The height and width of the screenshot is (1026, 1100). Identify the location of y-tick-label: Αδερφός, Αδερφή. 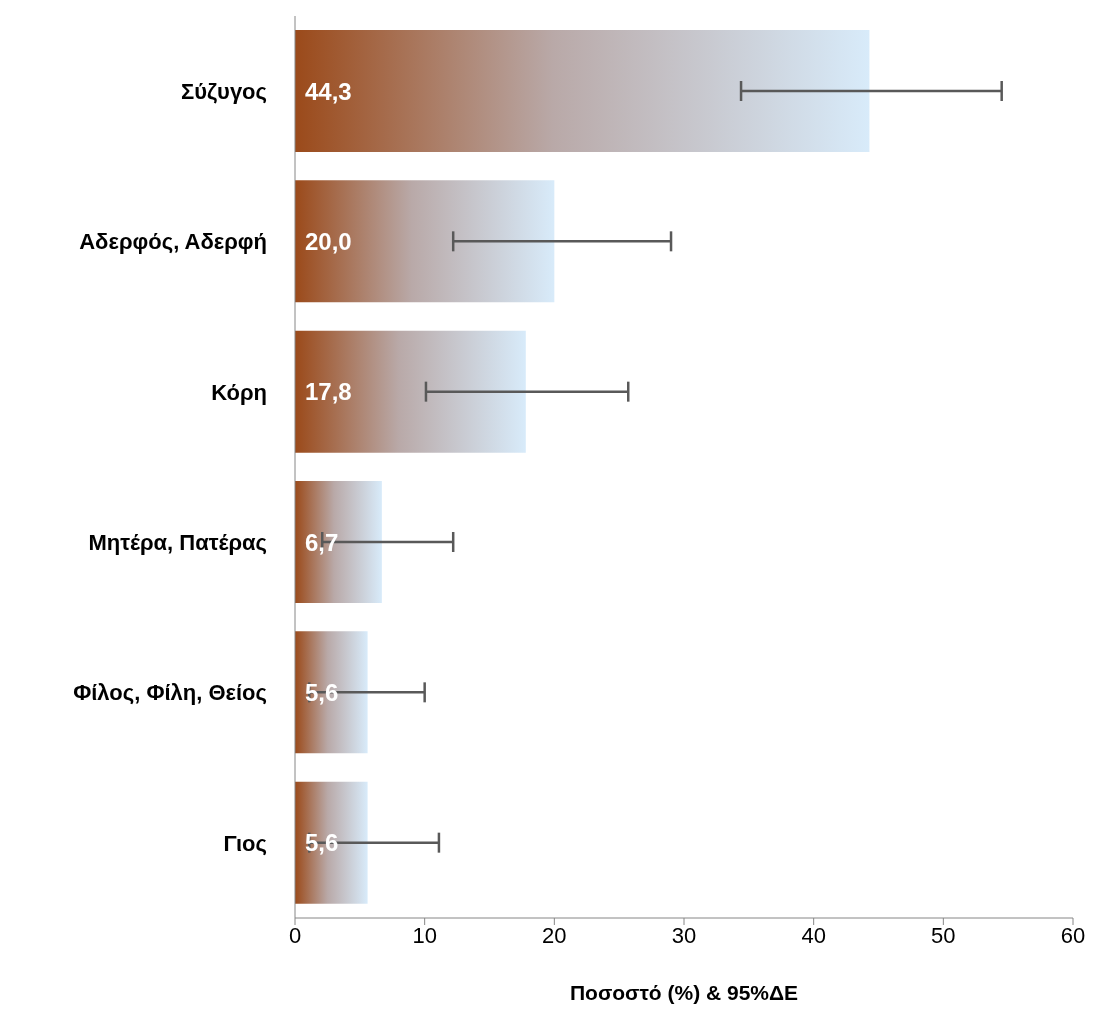
(173, 242).